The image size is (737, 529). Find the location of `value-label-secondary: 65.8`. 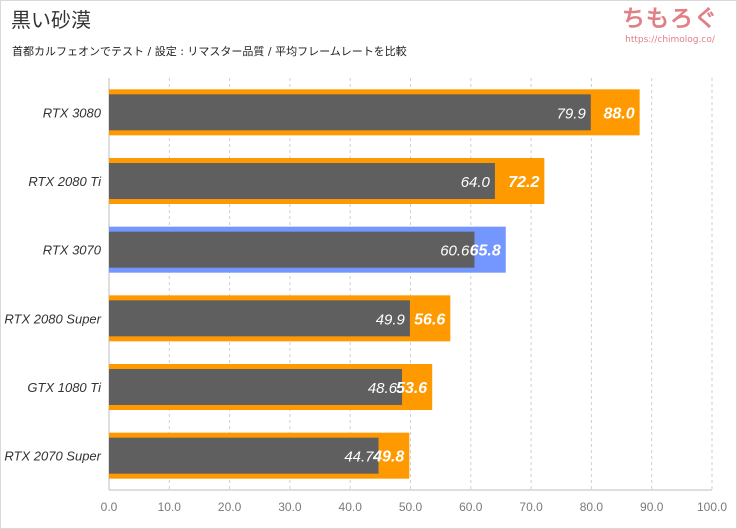

value-label-secondary: 65.8 is located at coordinates (485, 251).